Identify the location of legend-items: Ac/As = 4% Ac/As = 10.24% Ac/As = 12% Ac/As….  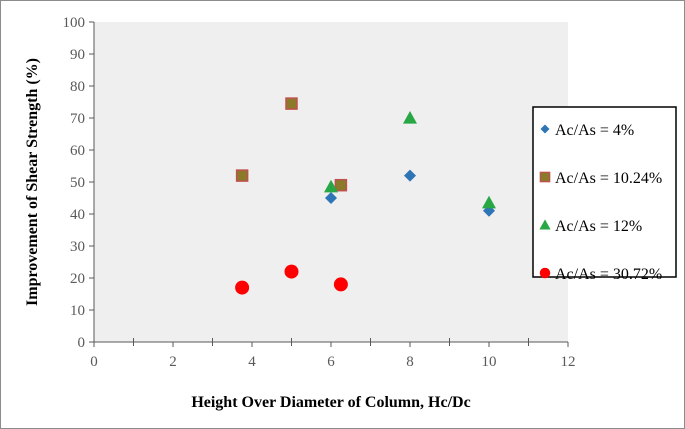
(600, 202).